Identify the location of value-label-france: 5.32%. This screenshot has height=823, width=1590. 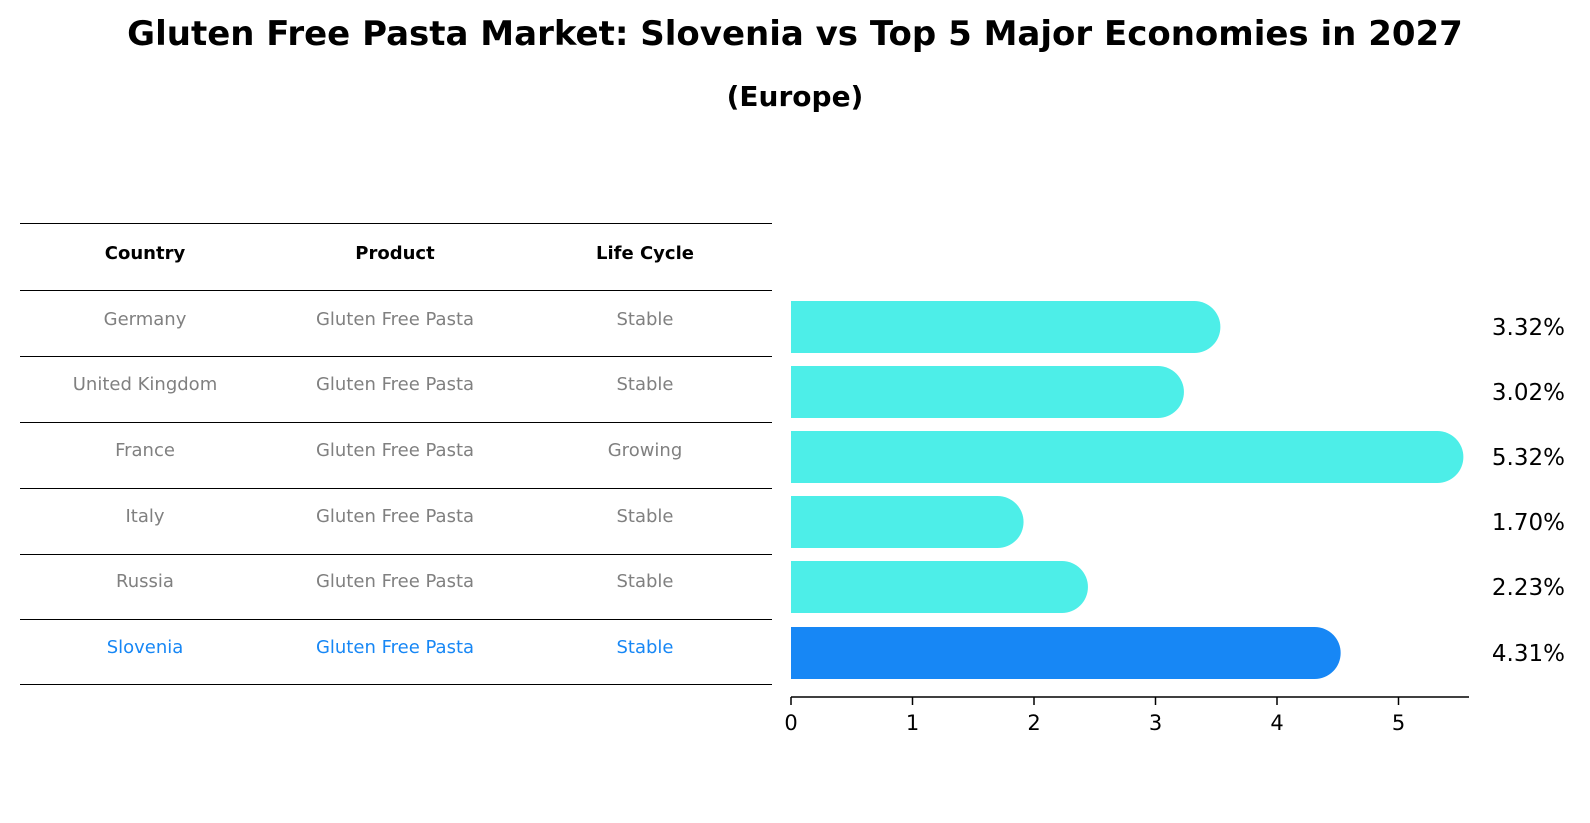
(1528, 458).